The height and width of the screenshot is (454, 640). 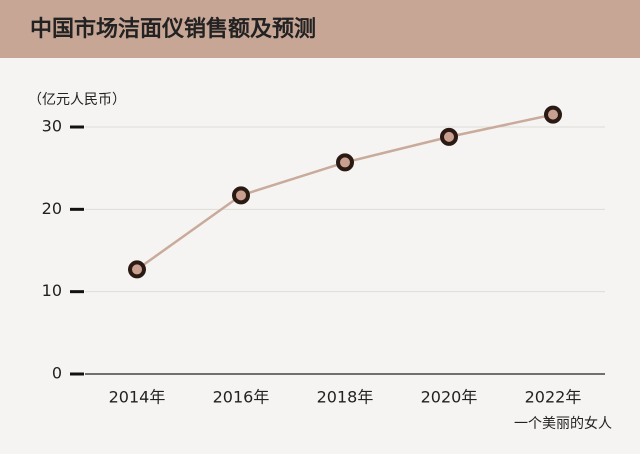 I want to click on chart-title: 中国市场洁面仪销售额及预测, so click(x=173, y=29).